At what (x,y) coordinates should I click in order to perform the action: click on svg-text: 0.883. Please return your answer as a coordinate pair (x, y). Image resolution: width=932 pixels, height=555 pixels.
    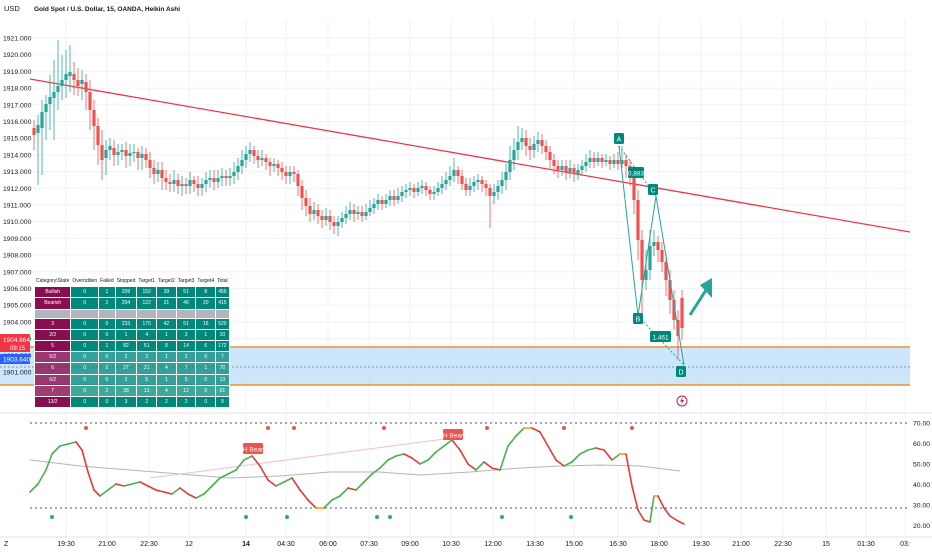
    Looking at the image, I should click on (636, 174).